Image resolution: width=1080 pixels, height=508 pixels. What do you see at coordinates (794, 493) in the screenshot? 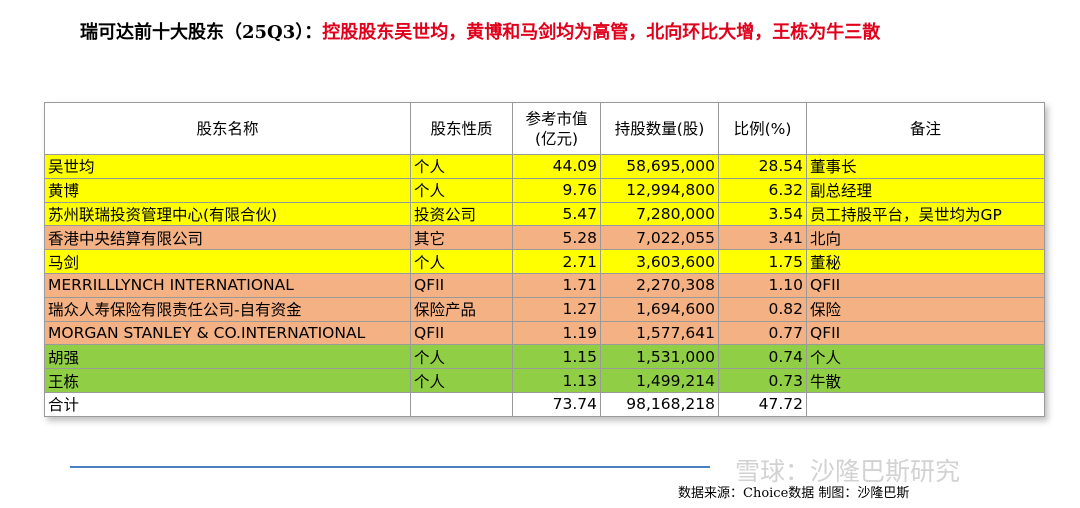
I see `source-note: 数据来源：Choice数据 制图：沙隆巴斯` at bounding box center [794, 493].